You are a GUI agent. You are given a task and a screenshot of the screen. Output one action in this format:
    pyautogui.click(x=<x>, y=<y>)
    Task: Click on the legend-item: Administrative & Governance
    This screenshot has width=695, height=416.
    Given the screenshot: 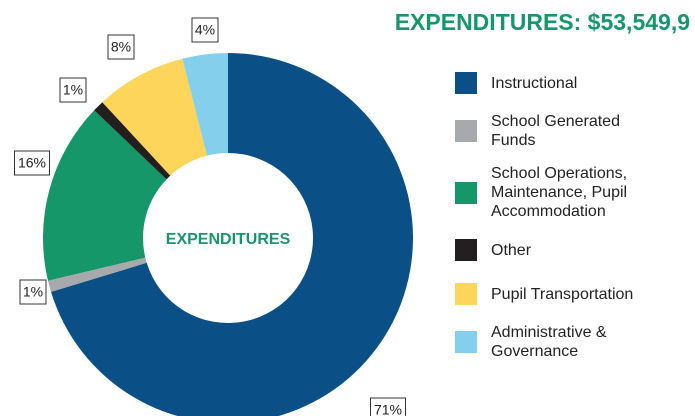 What is the action you would take?
    pyautogui.click(x=575, y=342)
    